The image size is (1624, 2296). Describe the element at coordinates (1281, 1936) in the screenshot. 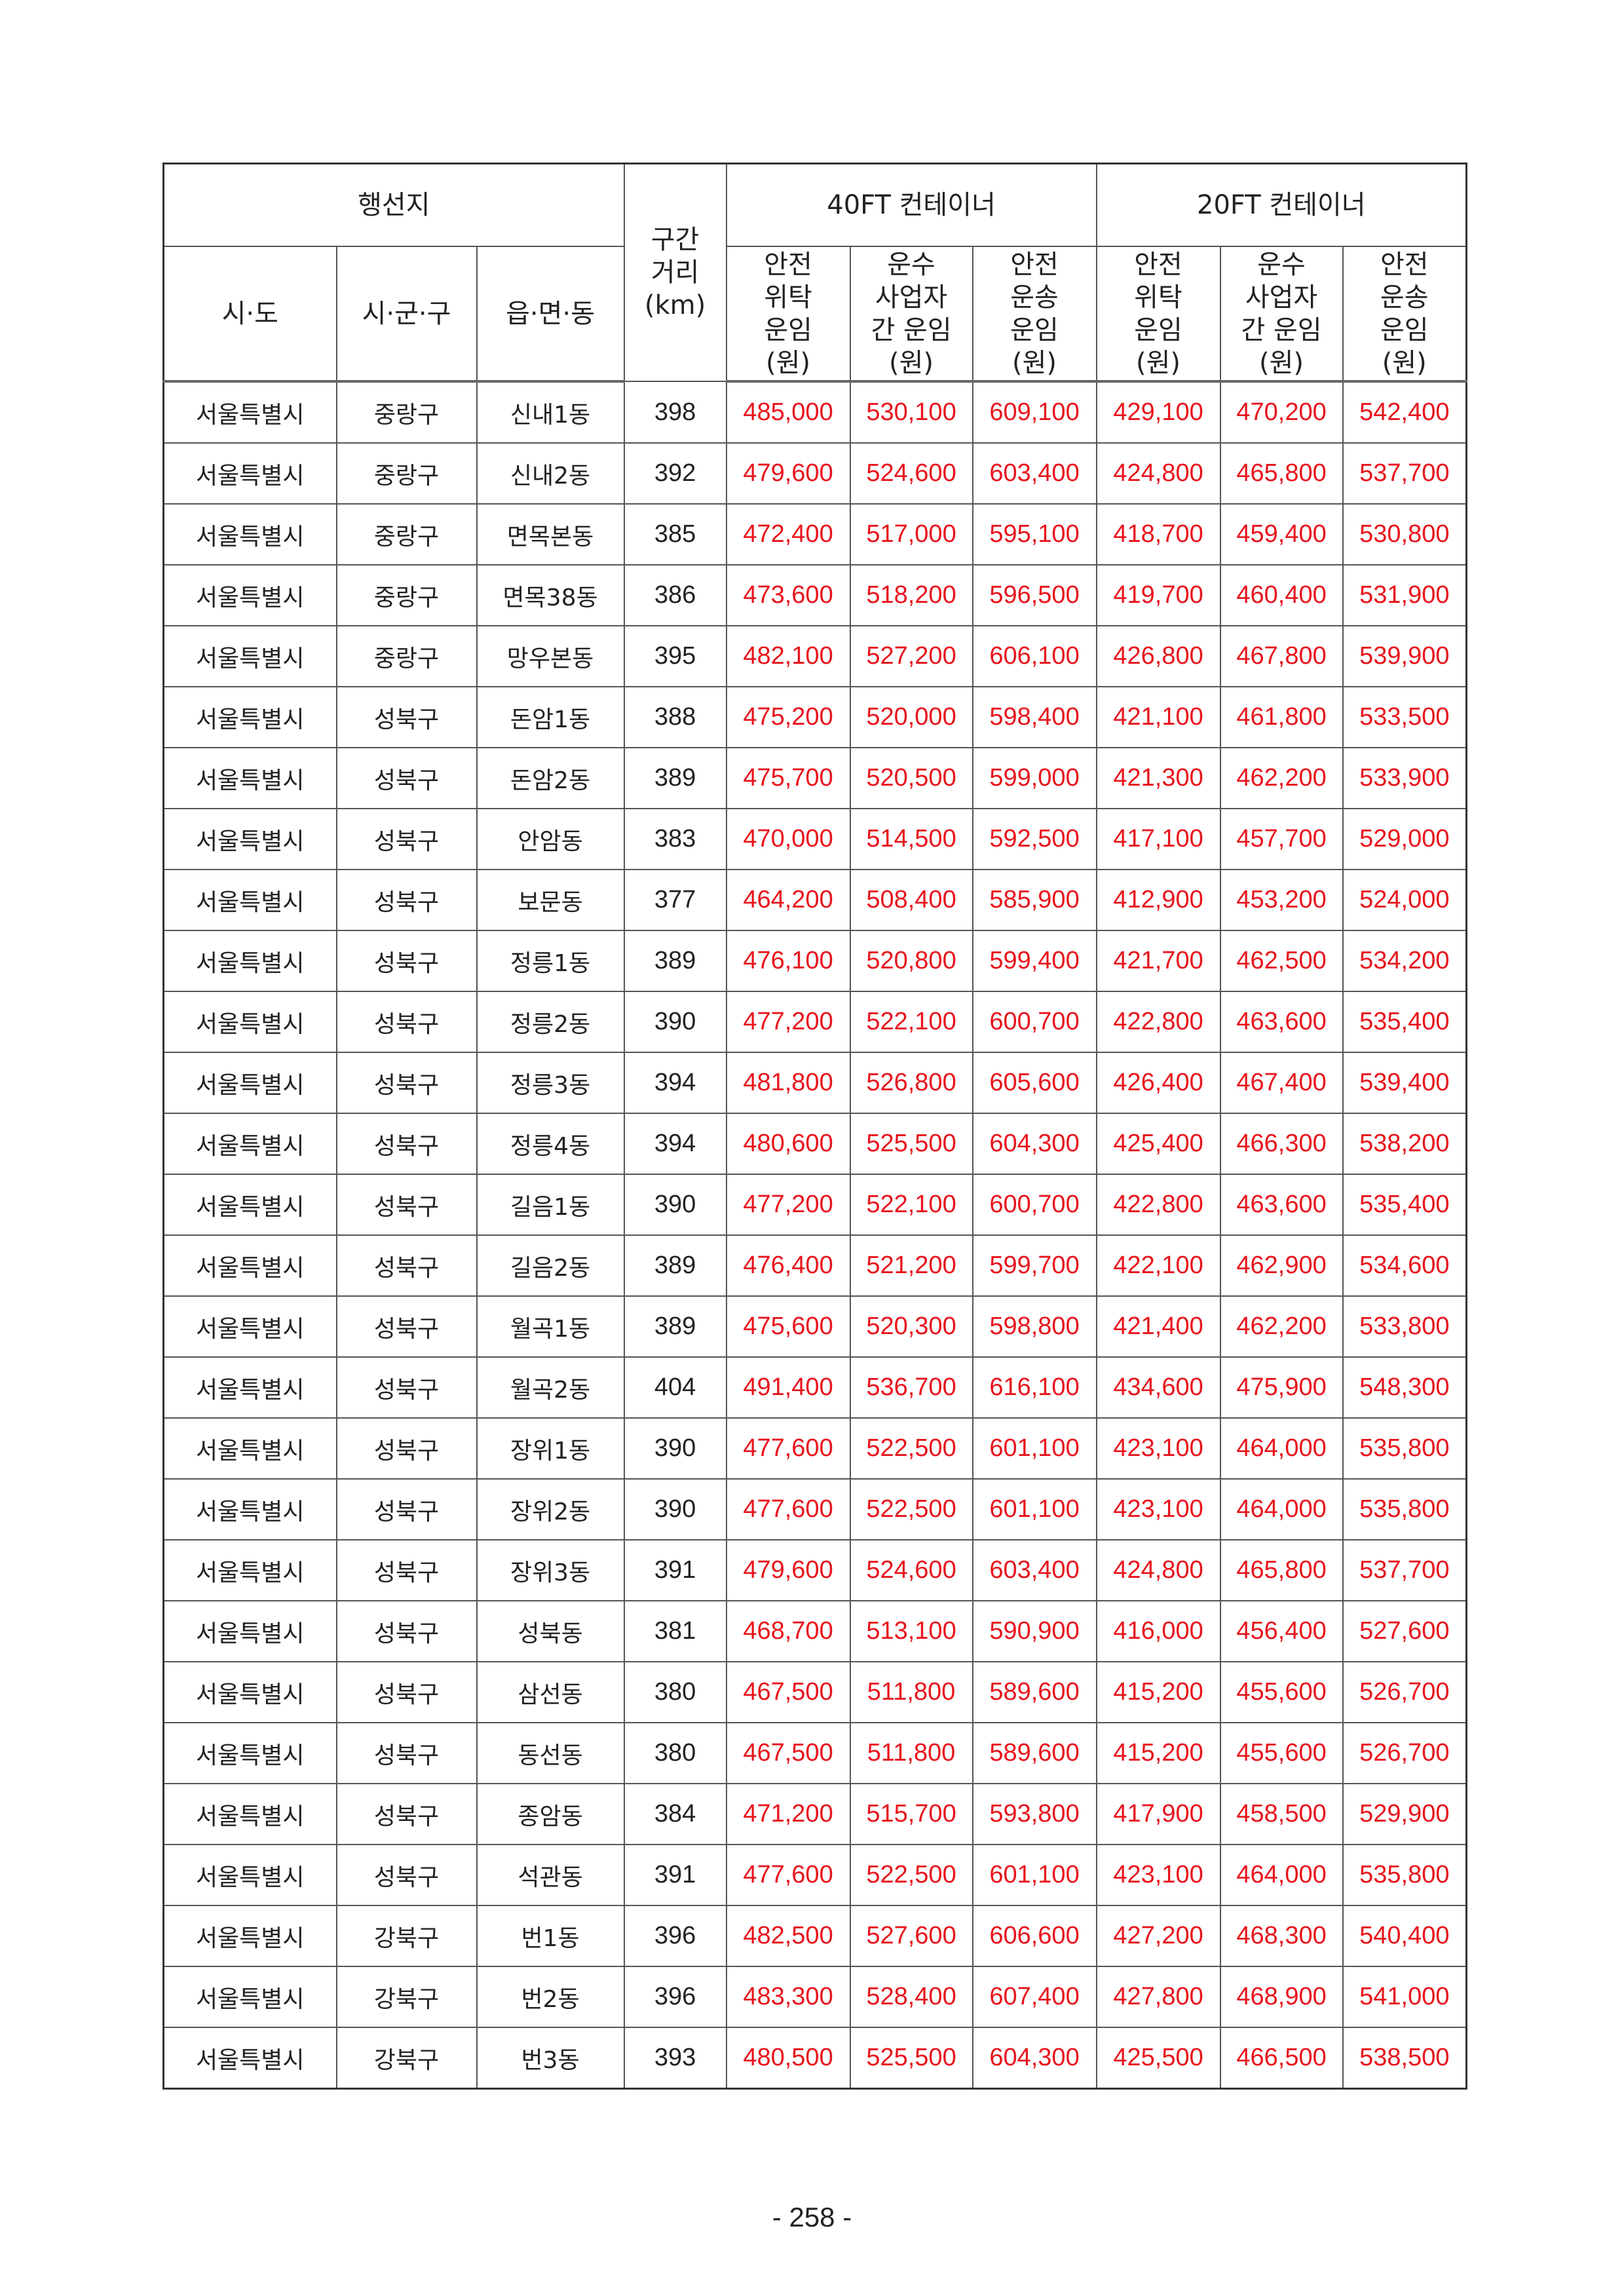

I see `rate-cell: 468,300` at that location.